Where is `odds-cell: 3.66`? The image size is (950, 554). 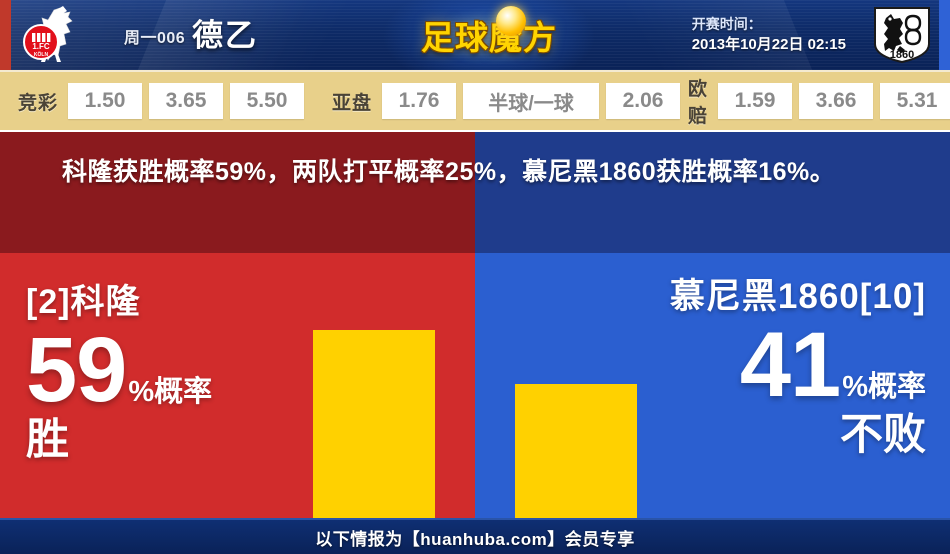
odds-cell: 3.66 is located at coordinates (836, 101).